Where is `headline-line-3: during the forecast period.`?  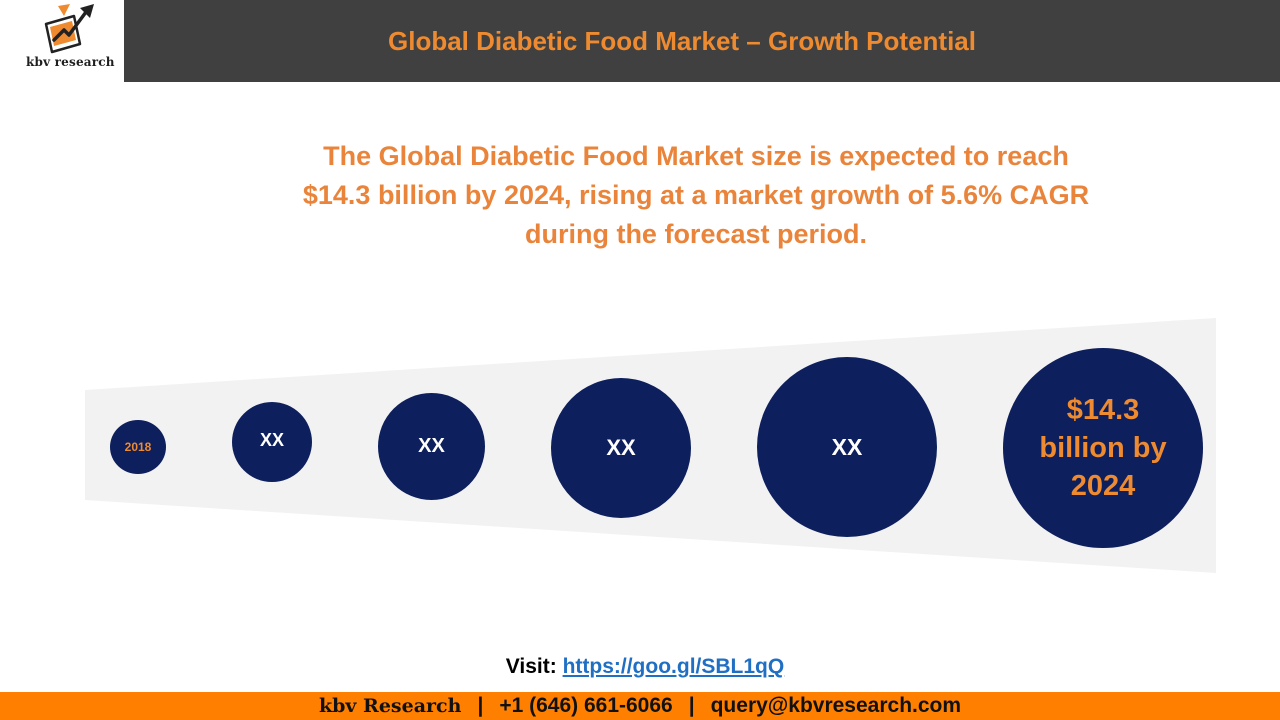
headline-line-3: during the forecast period. is located at coordinates (696, 234).